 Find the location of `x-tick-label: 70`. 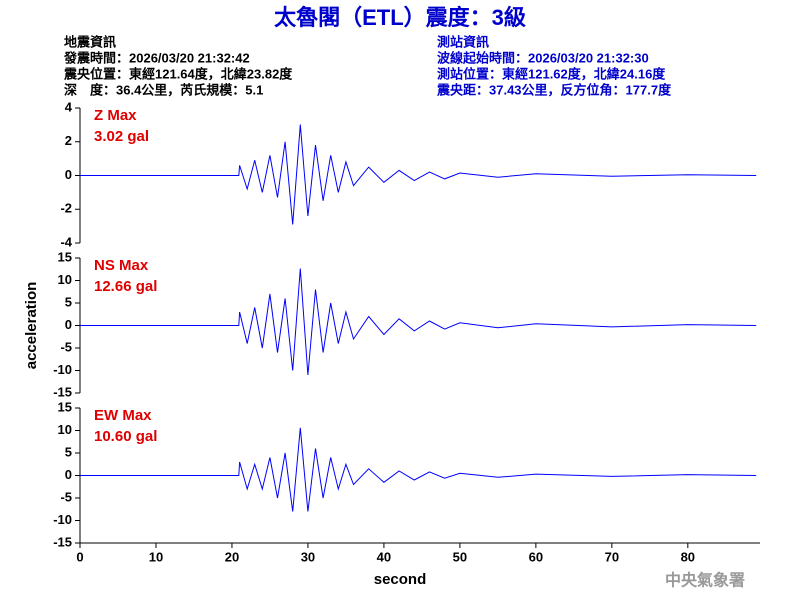

x-tick-label: 70 is located at coordinates (612, 556).